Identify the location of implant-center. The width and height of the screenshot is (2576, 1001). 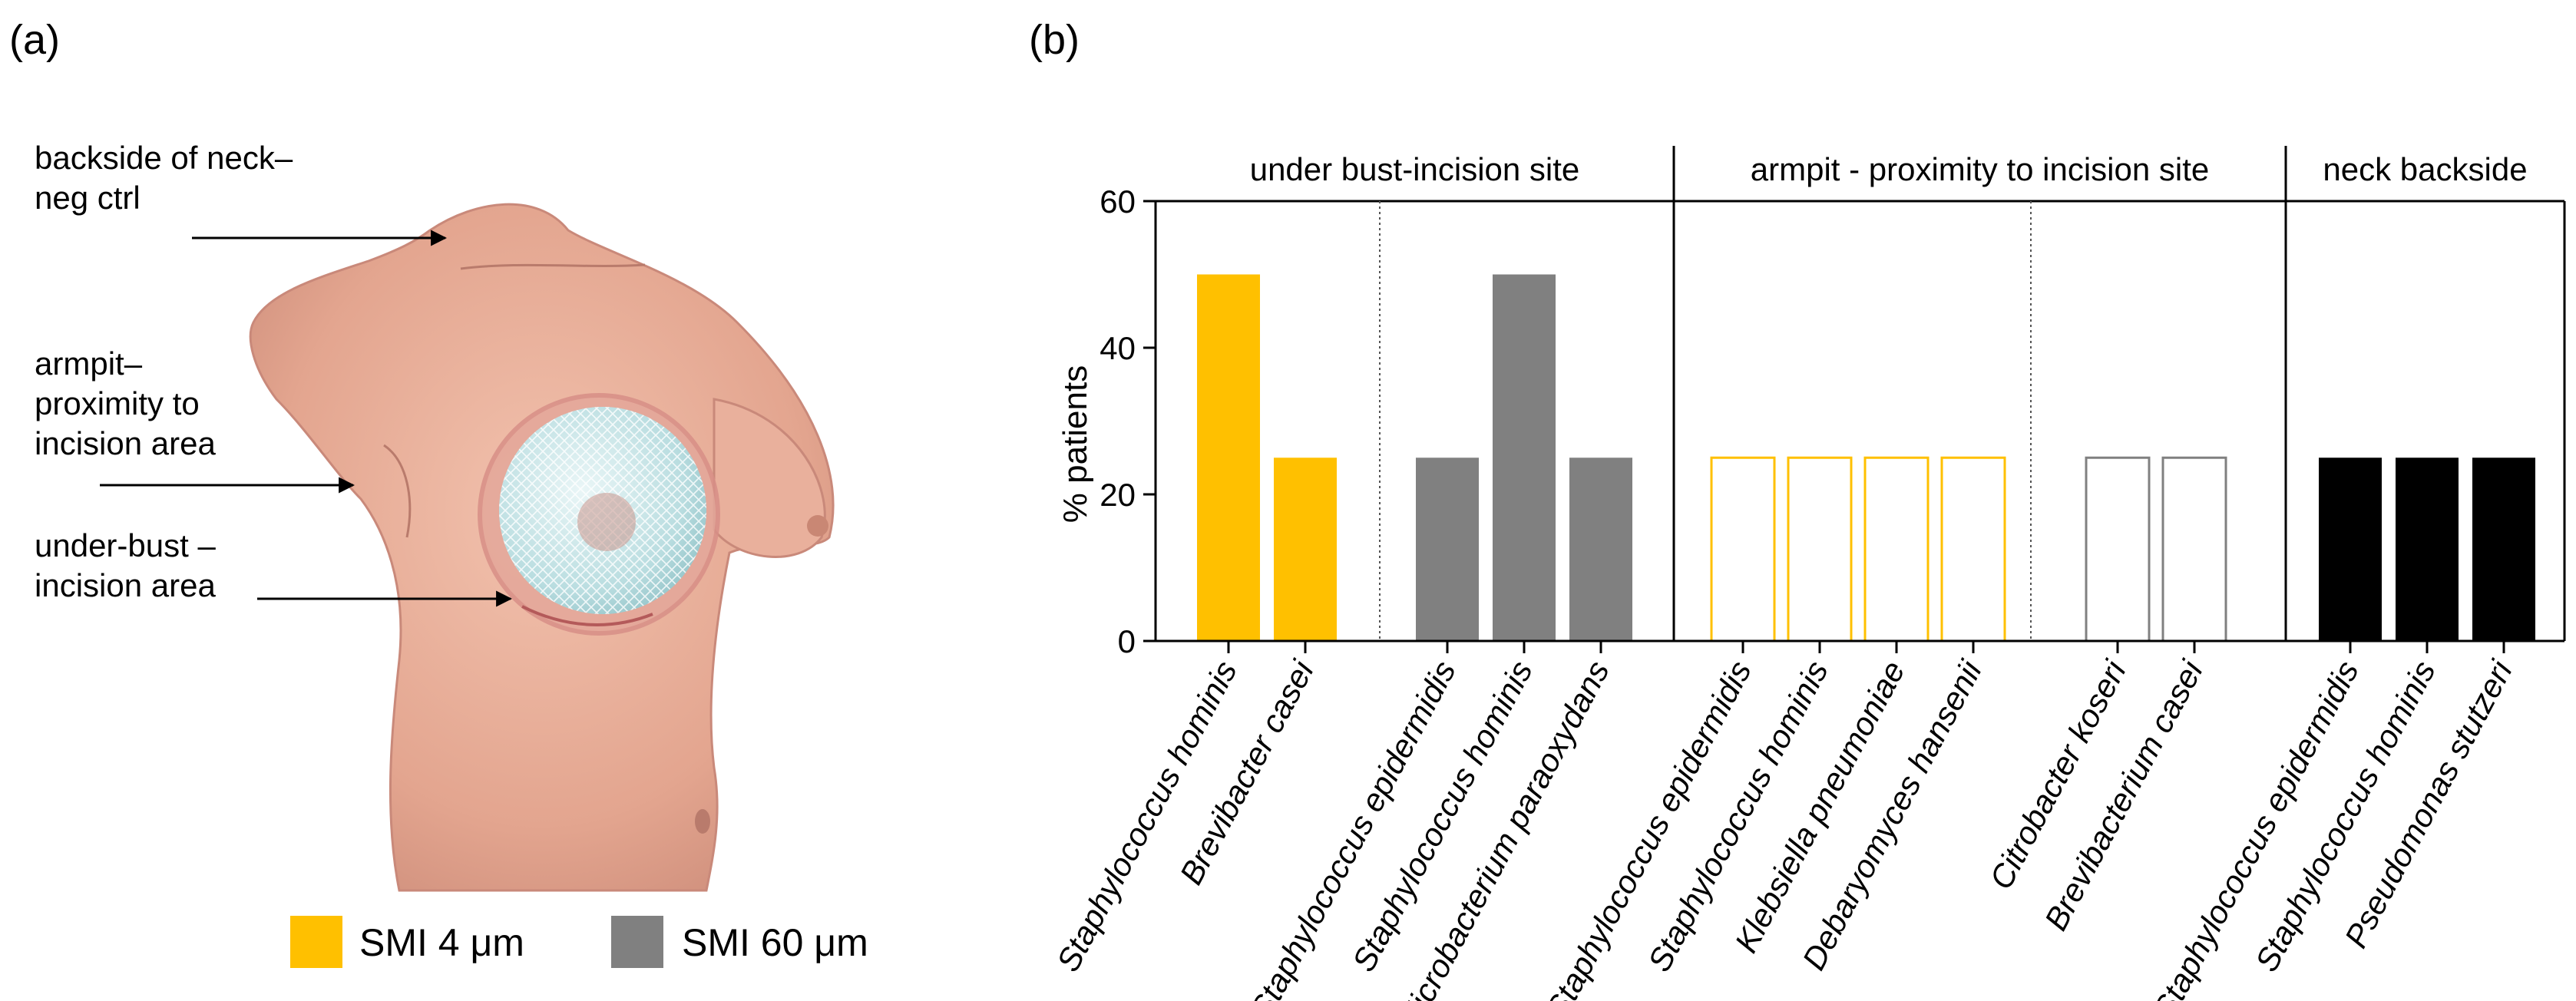
(606, 522).